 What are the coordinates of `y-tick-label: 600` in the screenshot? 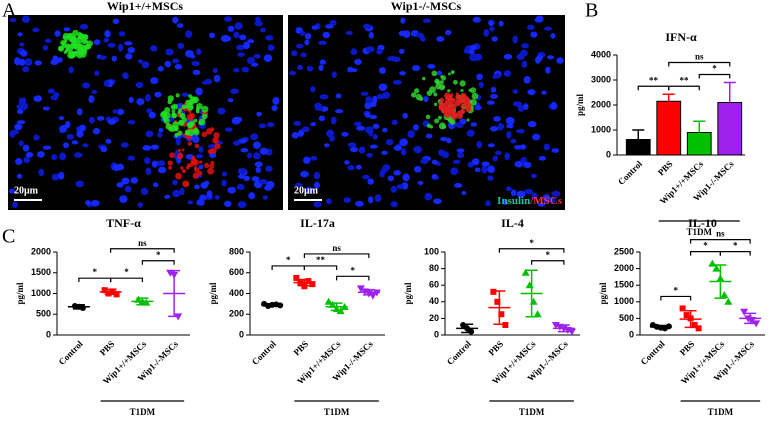 It's located at (236, 272).